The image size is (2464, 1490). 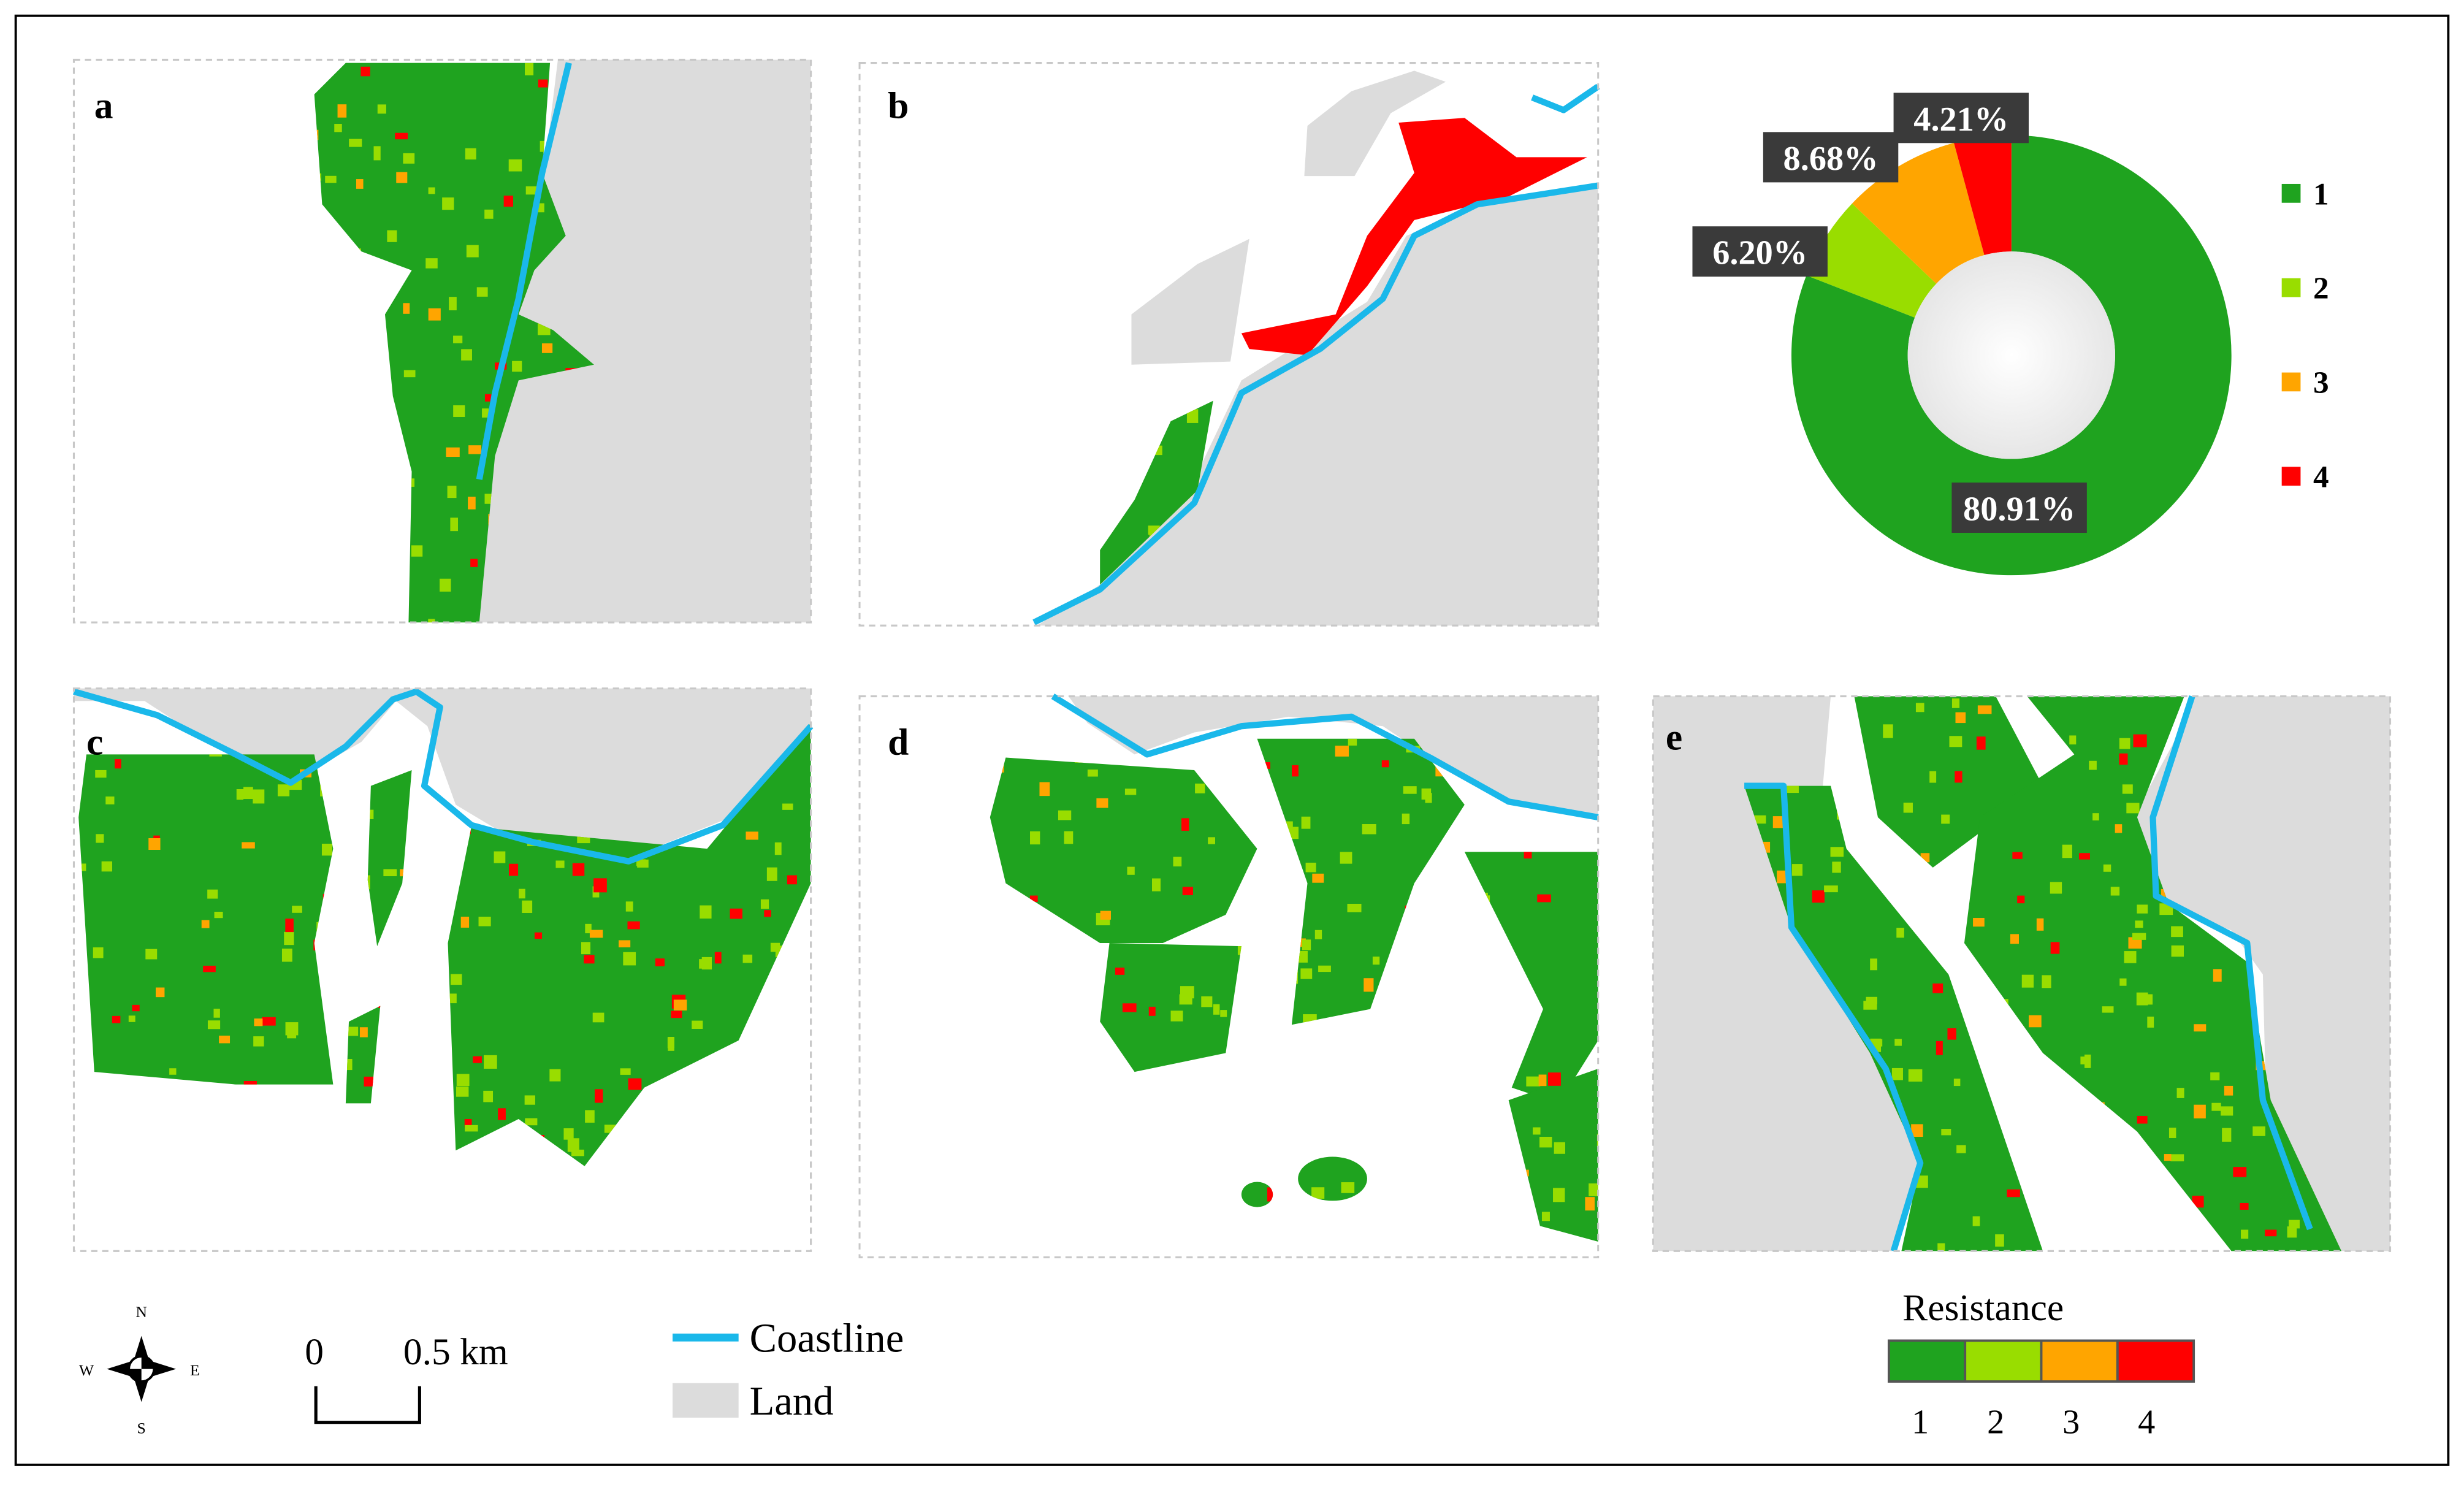 I want to click on compass-e: E, so click(x=195, y=1370).